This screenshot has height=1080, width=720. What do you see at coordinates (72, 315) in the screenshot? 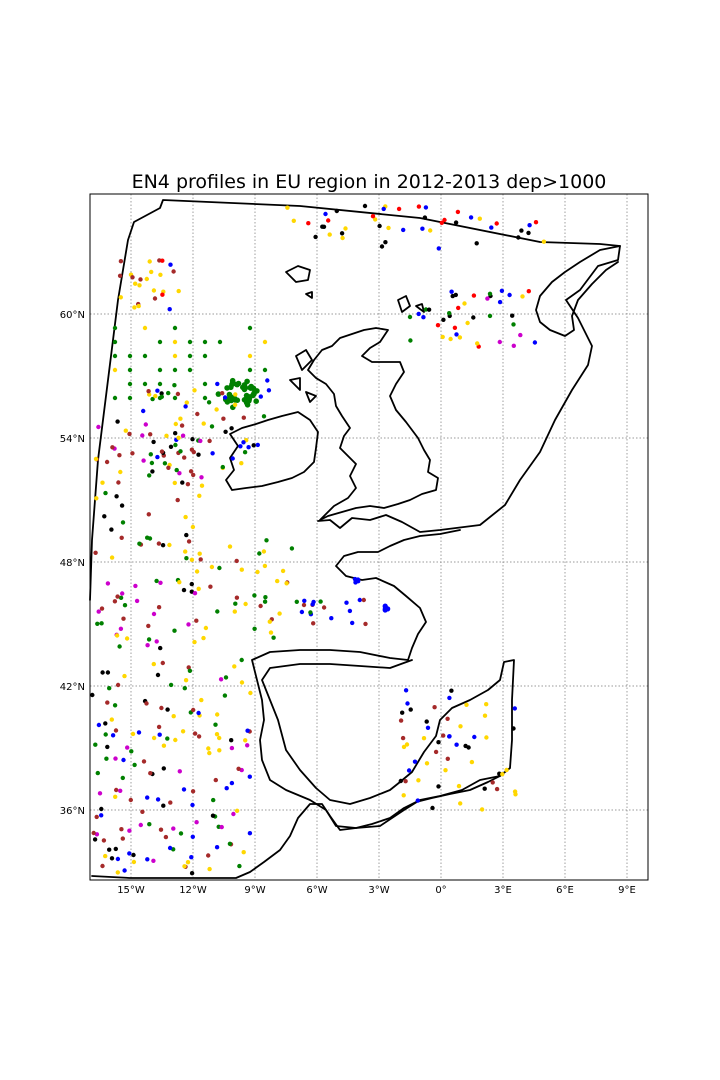
I see `lat-tick-60n: 60°N` at bounding box center [72, 315].